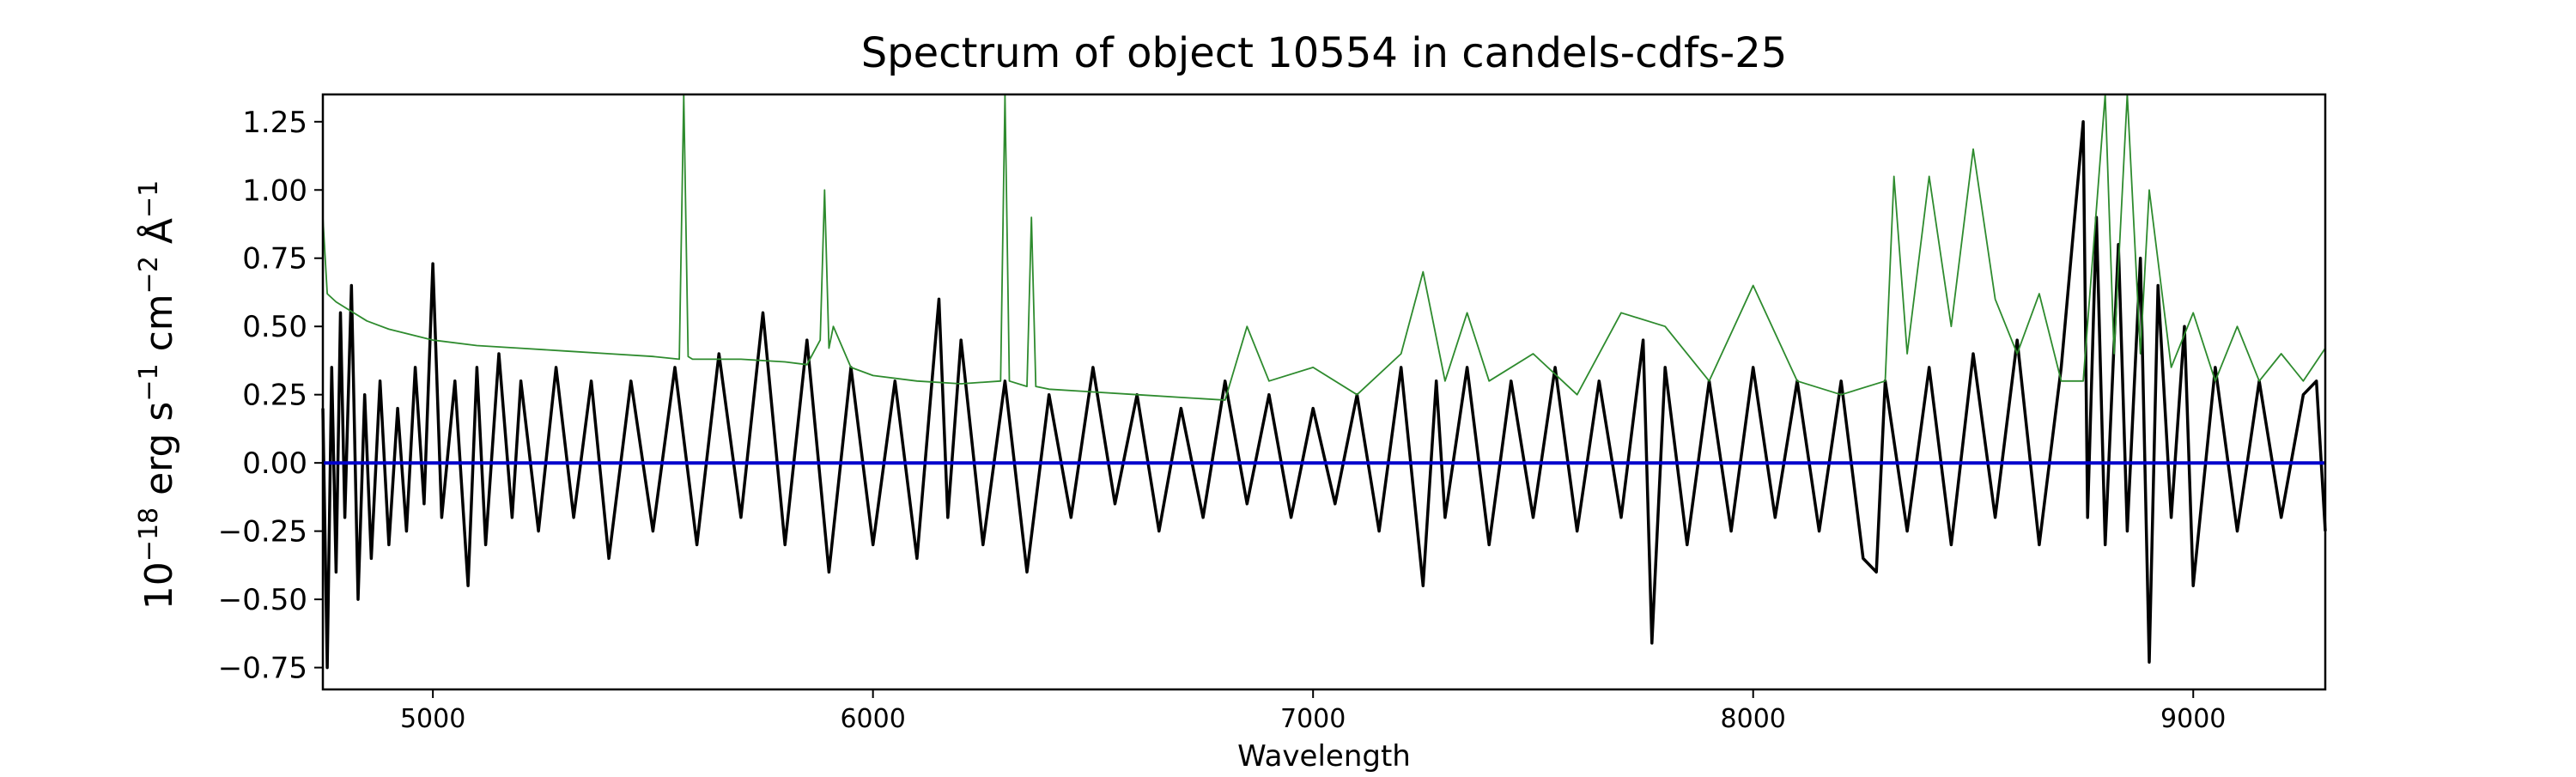 This screenshot has height=777, width=2576. I want to click on y-label-base: 10, so click(159, 586).